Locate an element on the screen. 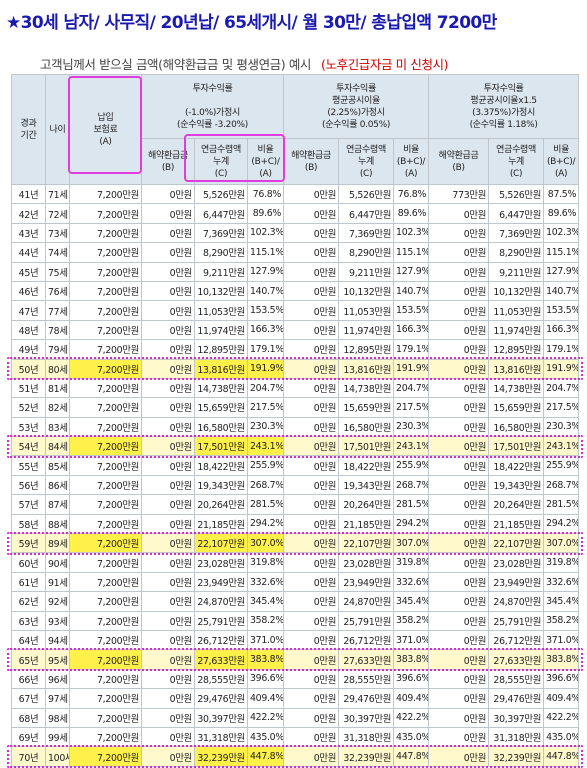  cell-annuity: 28,555만원 is located at coordinates (221, 679).